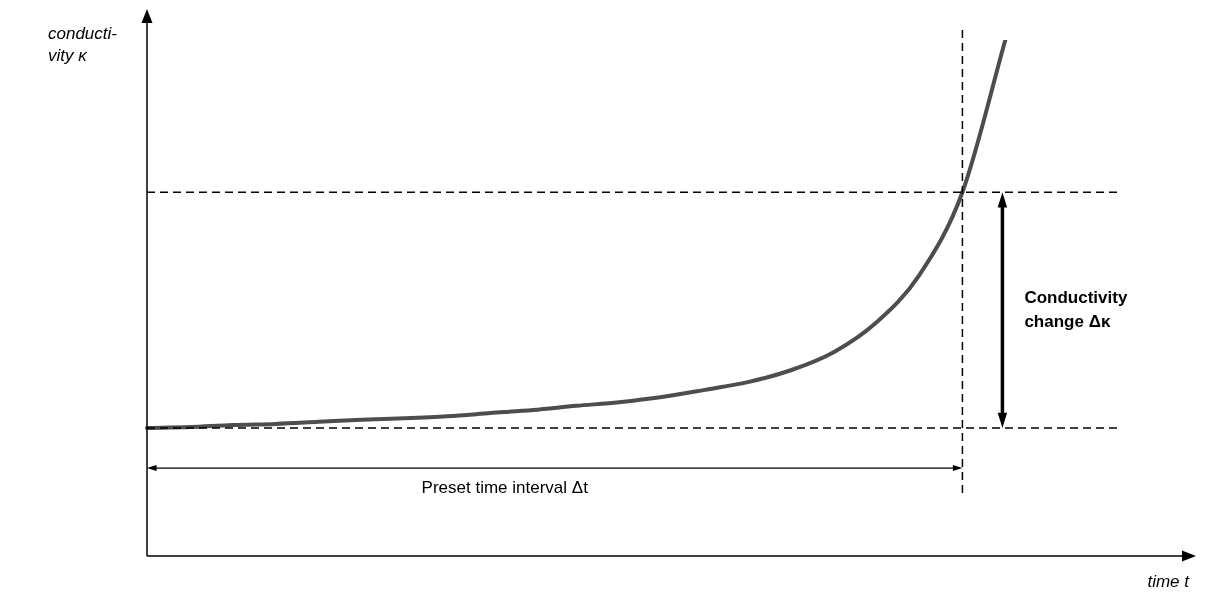 The width and height of the screenshot is (1205, 604). I want to click on annotation: Preset time interval Δt, so click(505, 488).